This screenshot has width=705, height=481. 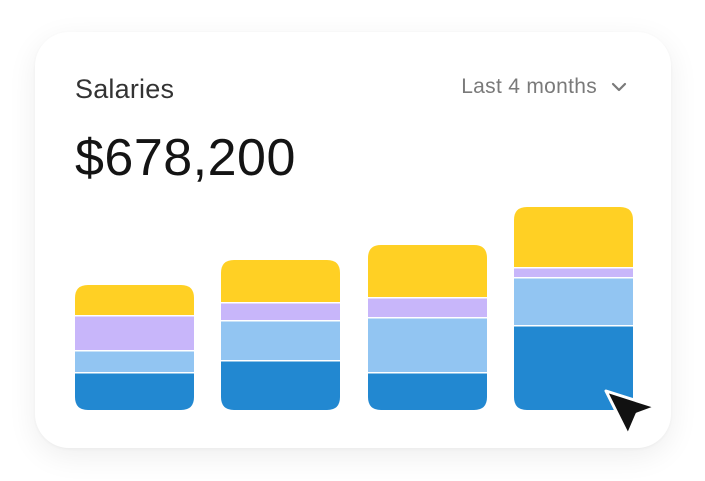 I want to click on period-dropdown: Last 4 months, so click(x=544, y=87).